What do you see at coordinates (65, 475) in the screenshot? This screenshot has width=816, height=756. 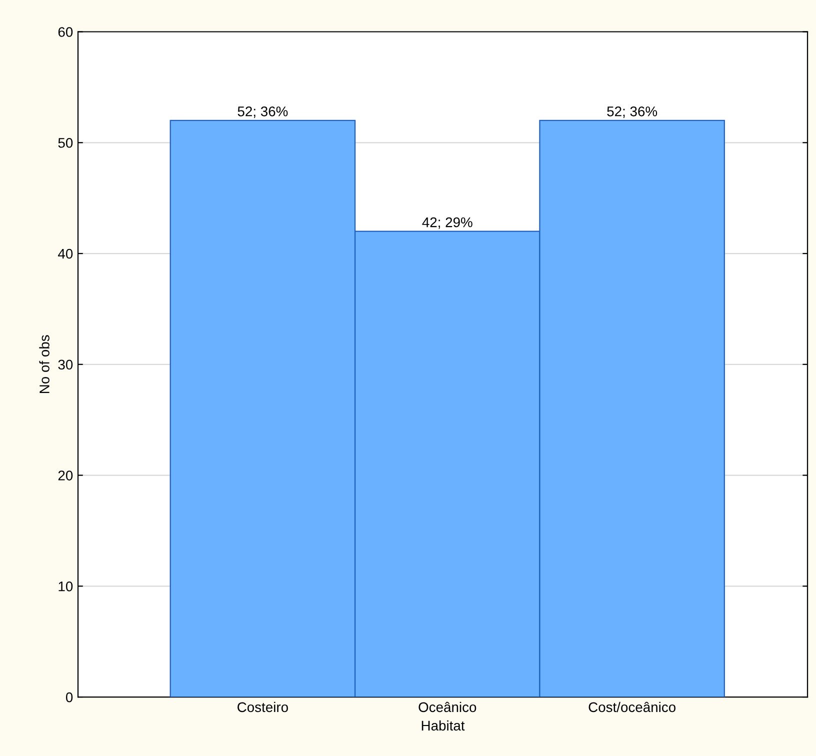 I see `y-tick-label: 20` at bounding box center [65, 475].